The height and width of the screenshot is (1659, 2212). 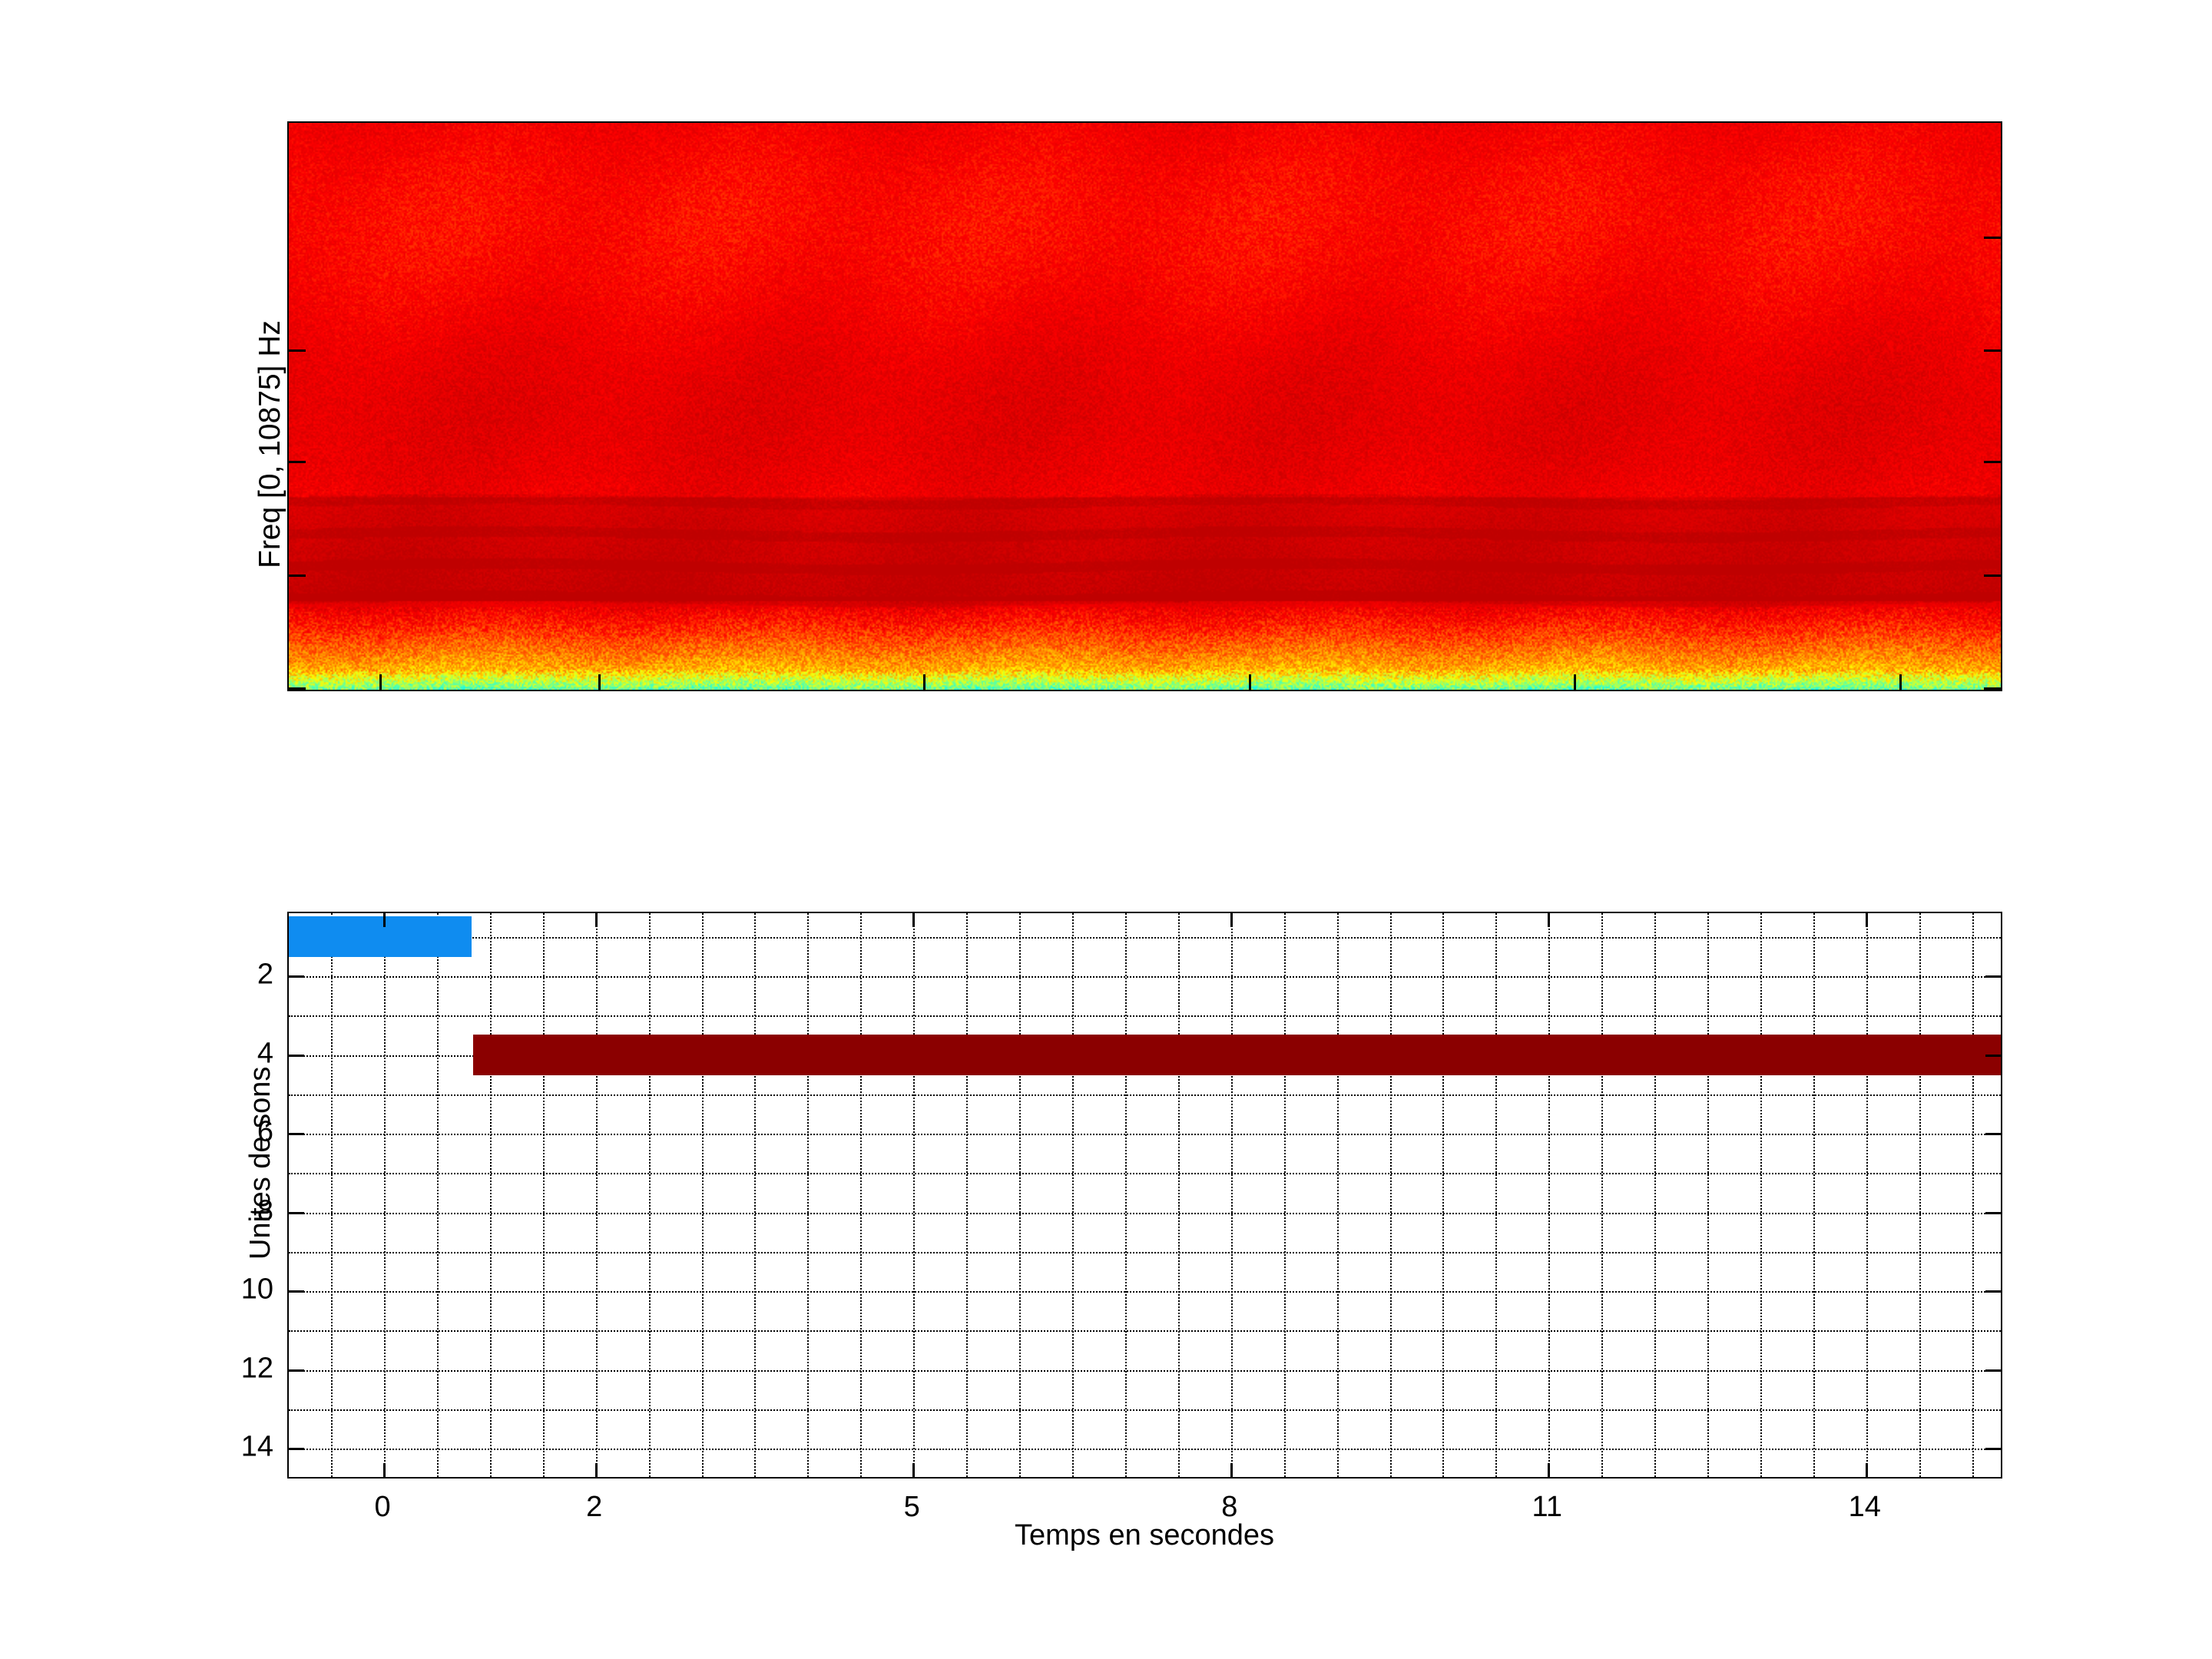 What do you see at coordinates (1864, 1507) in the screenshot?
I see `xtick-label: 14` at bounding box center [1864, 1507].